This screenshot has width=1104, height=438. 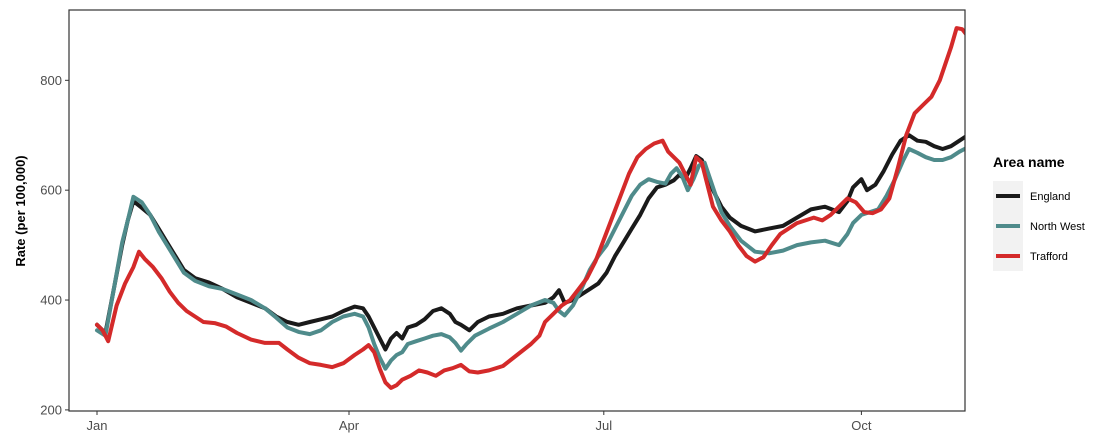 I want to click on y-tick-label: 200, so click(x=51, y=409).